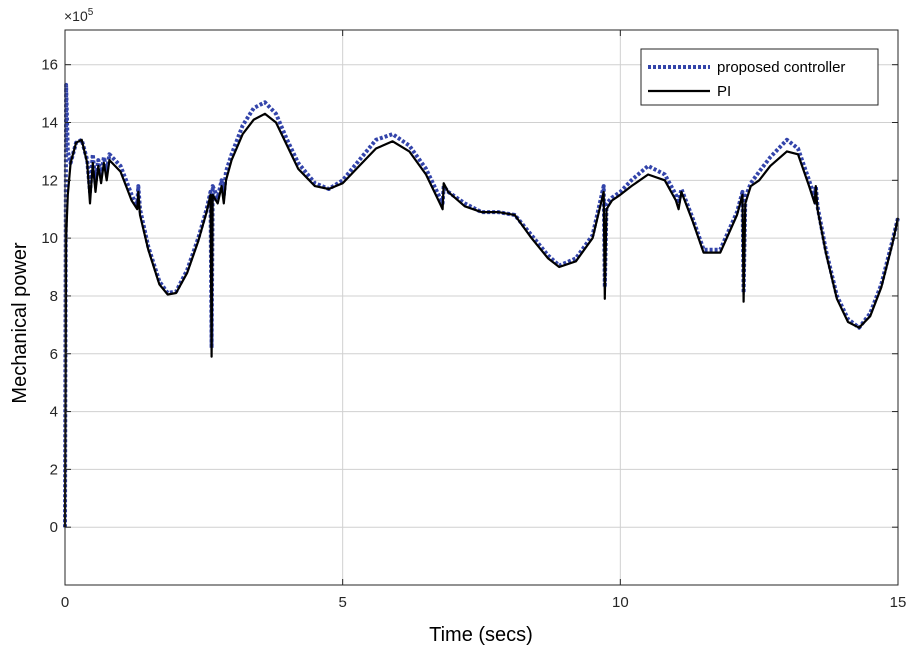  I want to click on y-tick-label: 2, so click(54, 469).